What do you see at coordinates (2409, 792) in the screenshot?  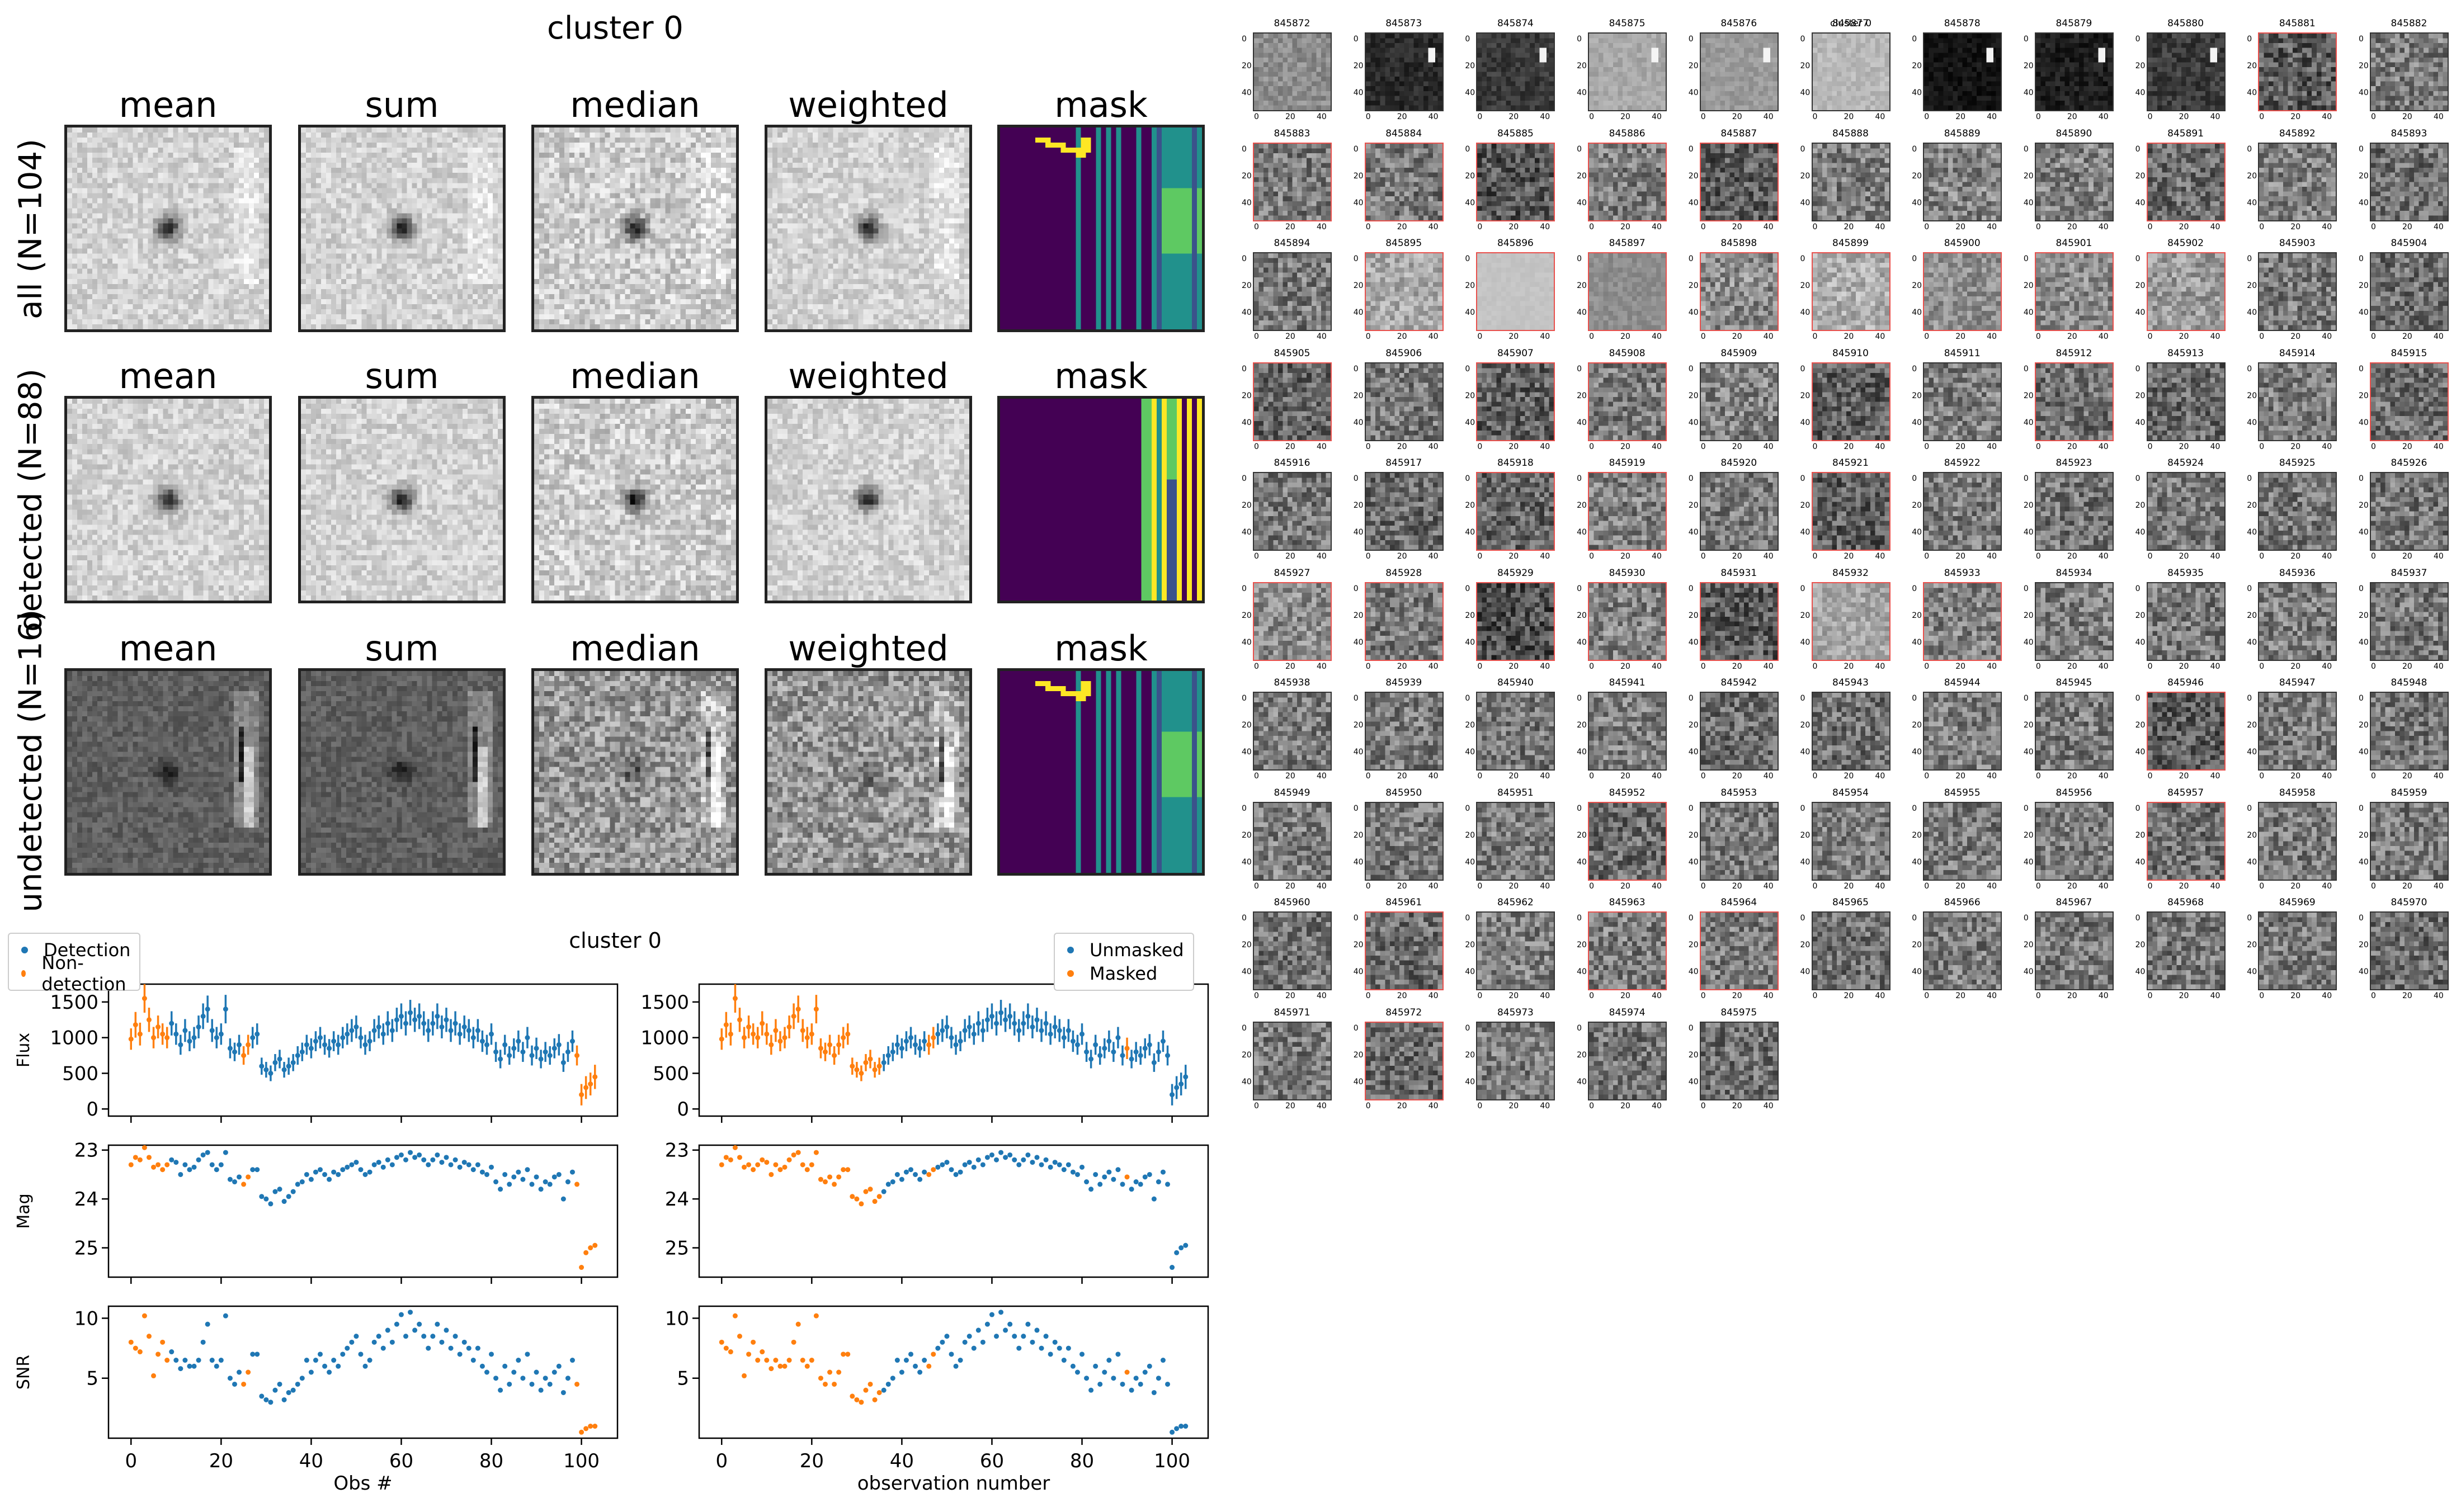 I see `cutout-id-label: 845959` at bounding box center [2409, 792].